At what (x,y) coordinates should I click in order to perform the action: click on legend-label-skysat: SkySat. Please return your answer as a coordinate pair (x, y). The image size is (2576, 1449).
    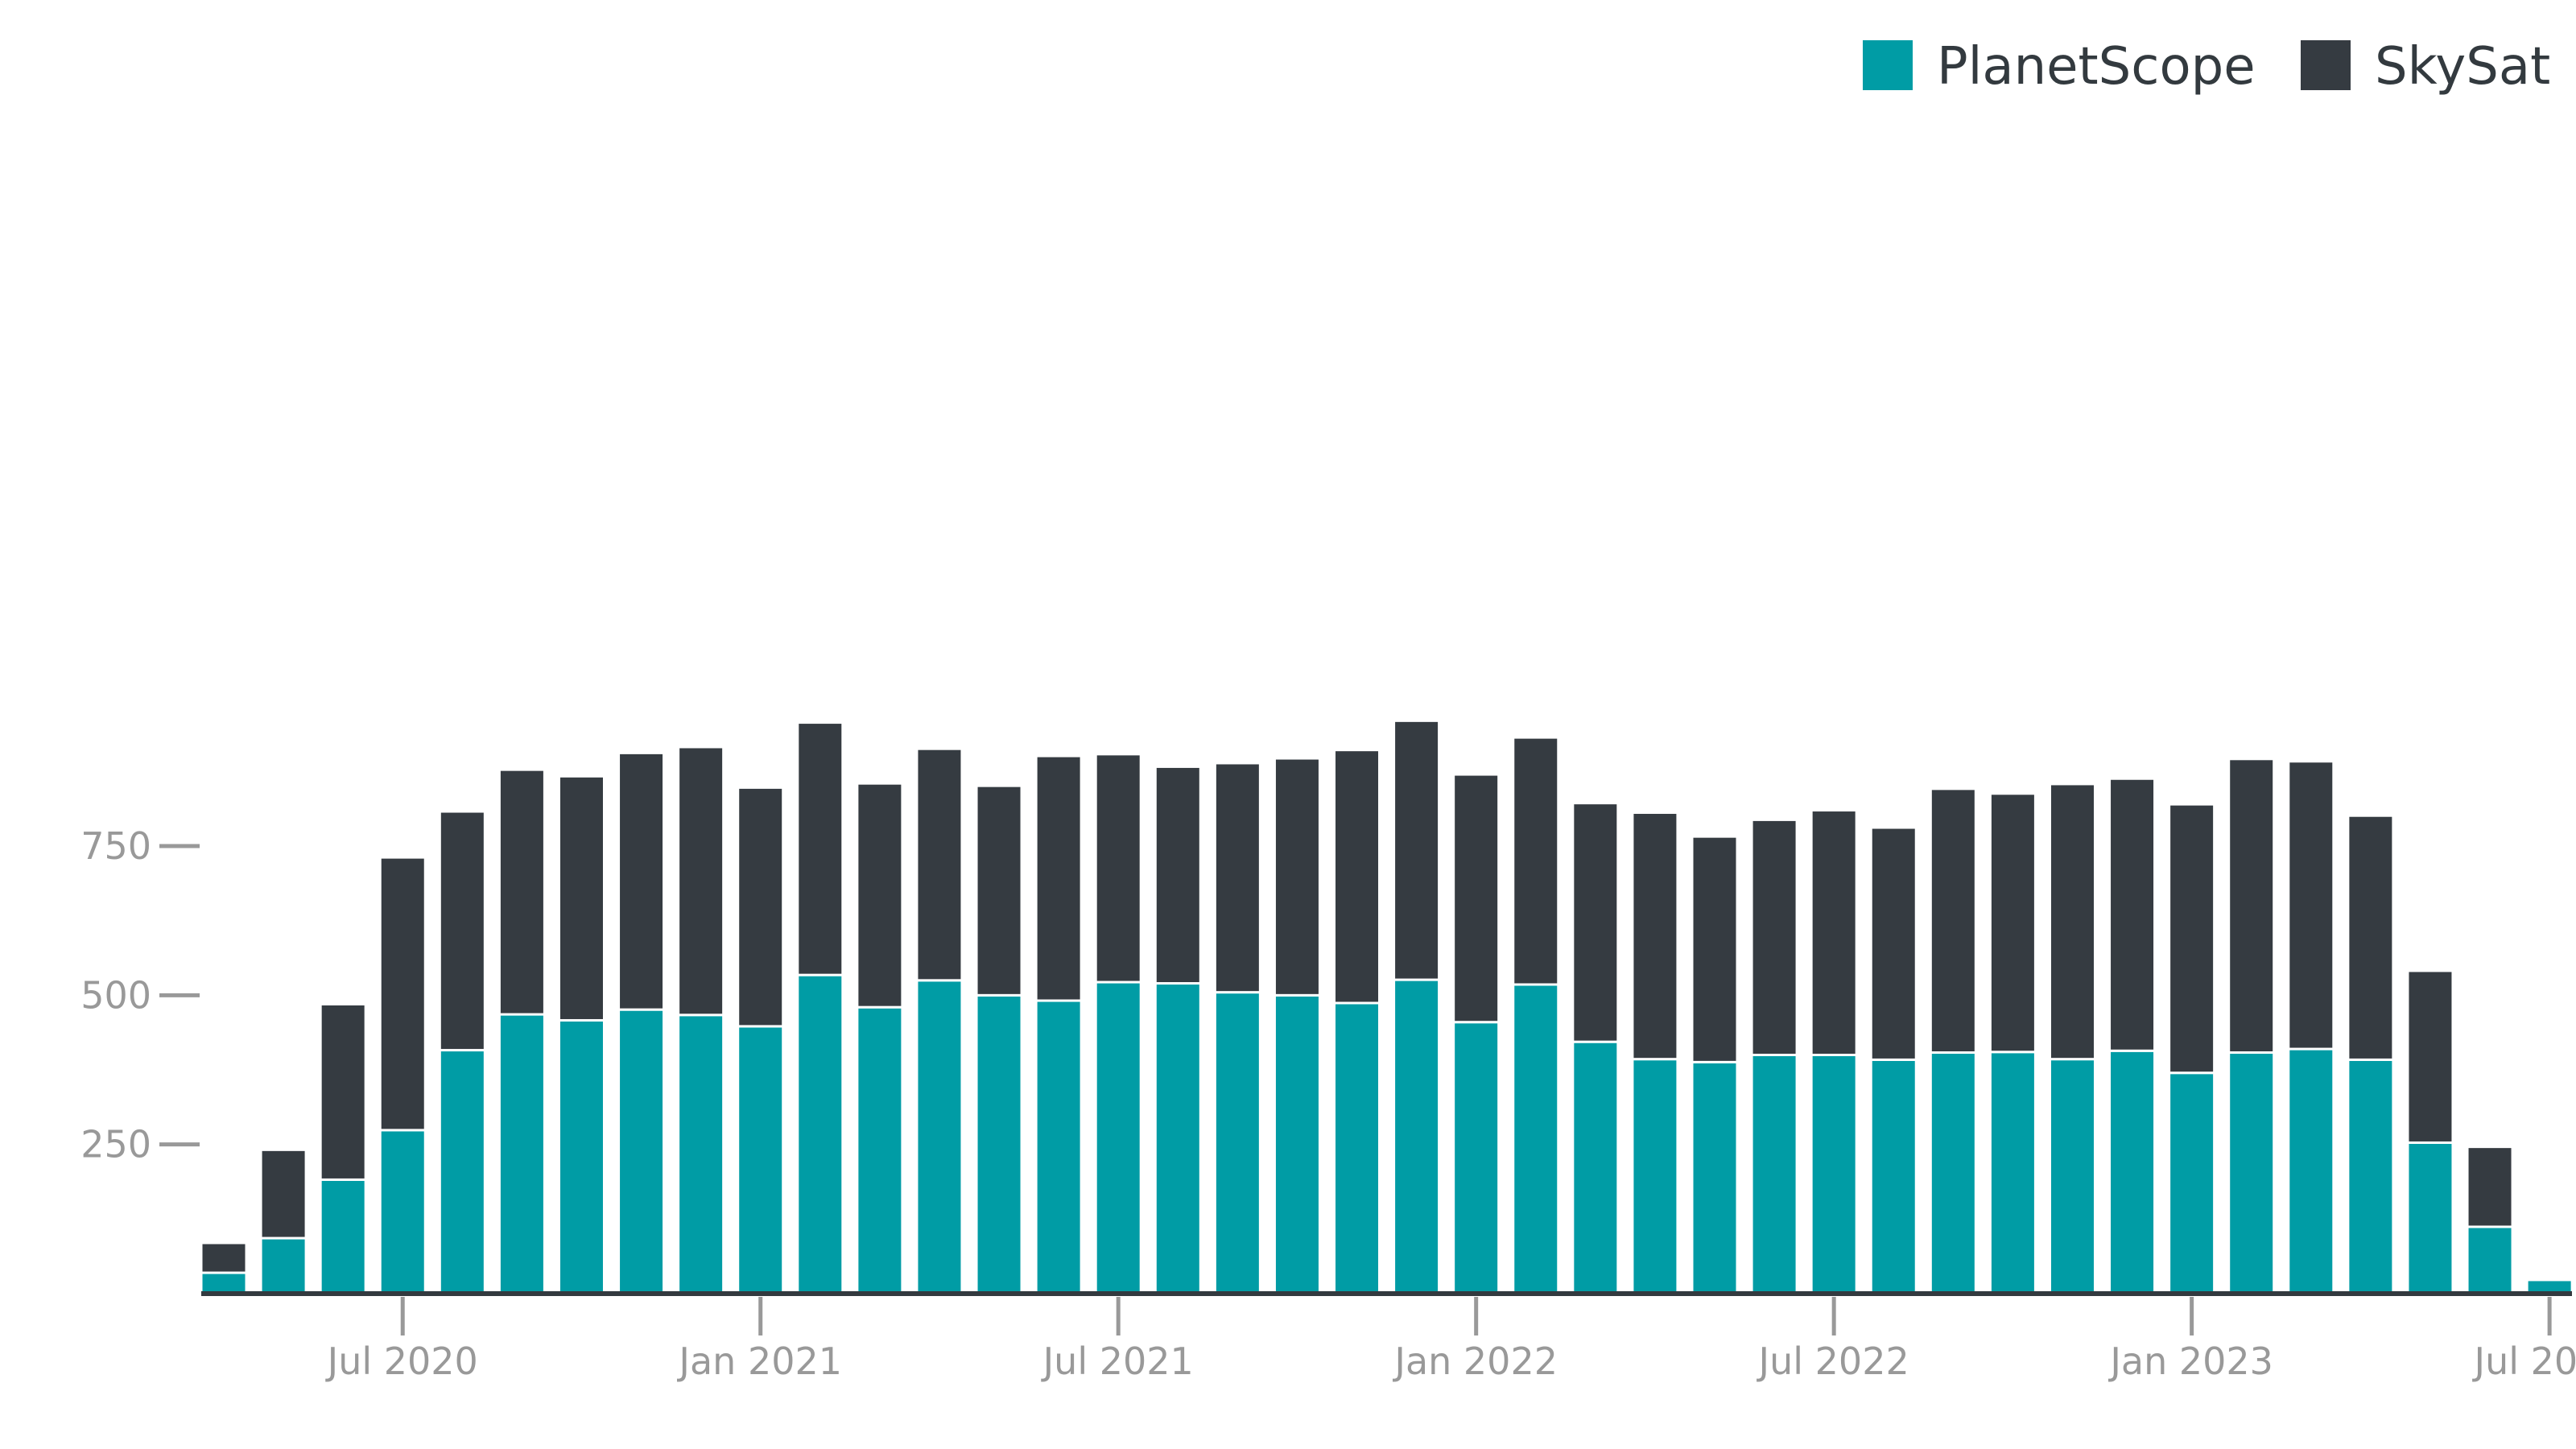
    Looking at the image, I should click on (2462, 67).